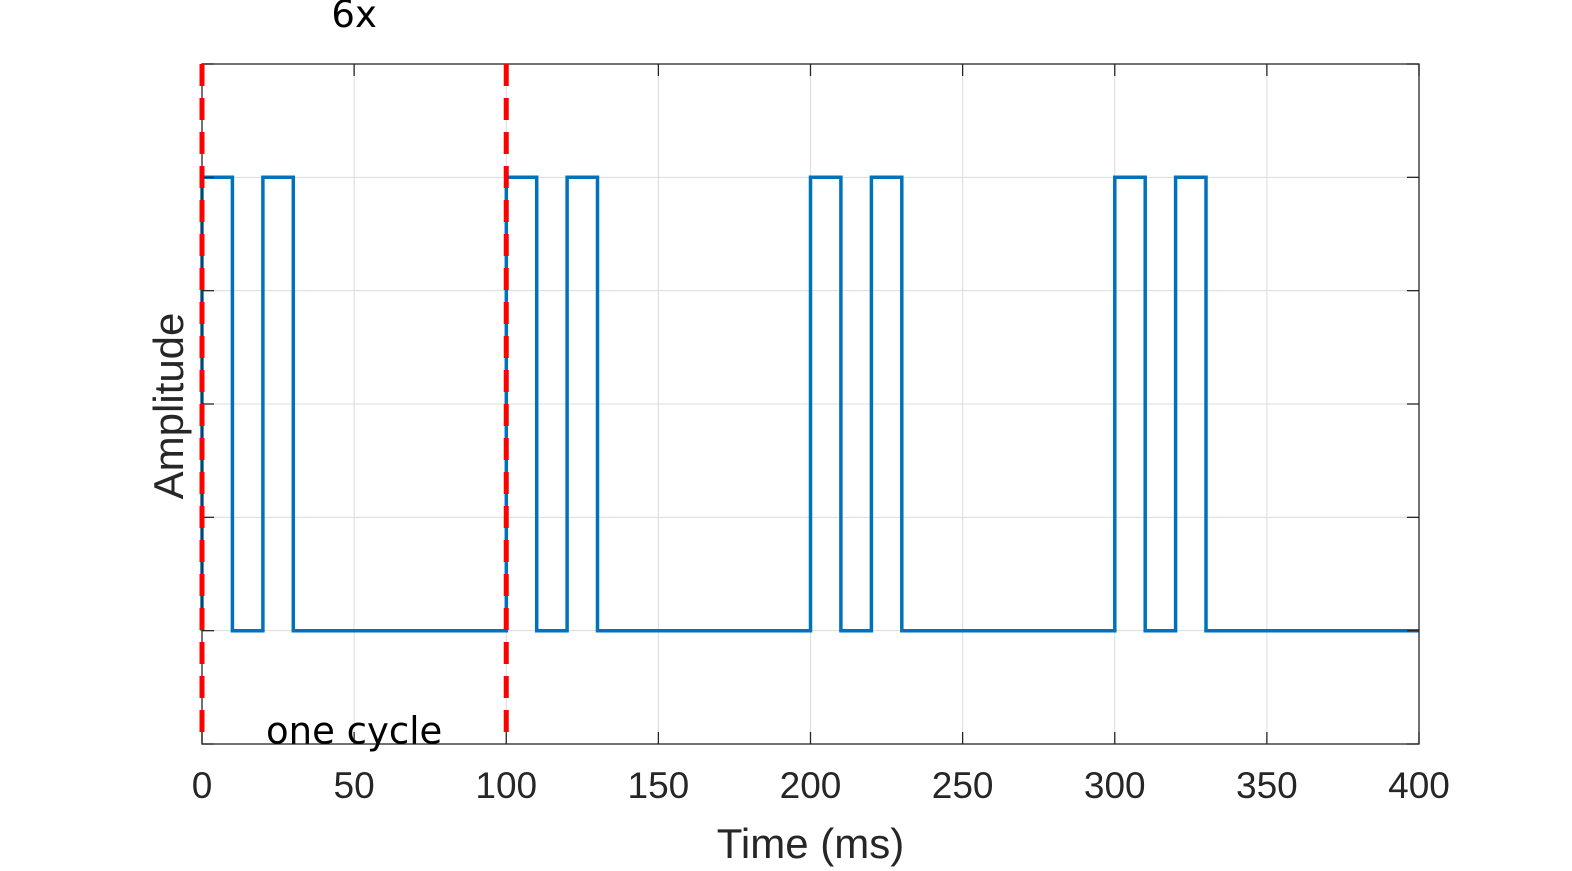 The width and height of the screenshot is (1572, 871). I want to click on x-tick-label: 300, so click(1115, 785).